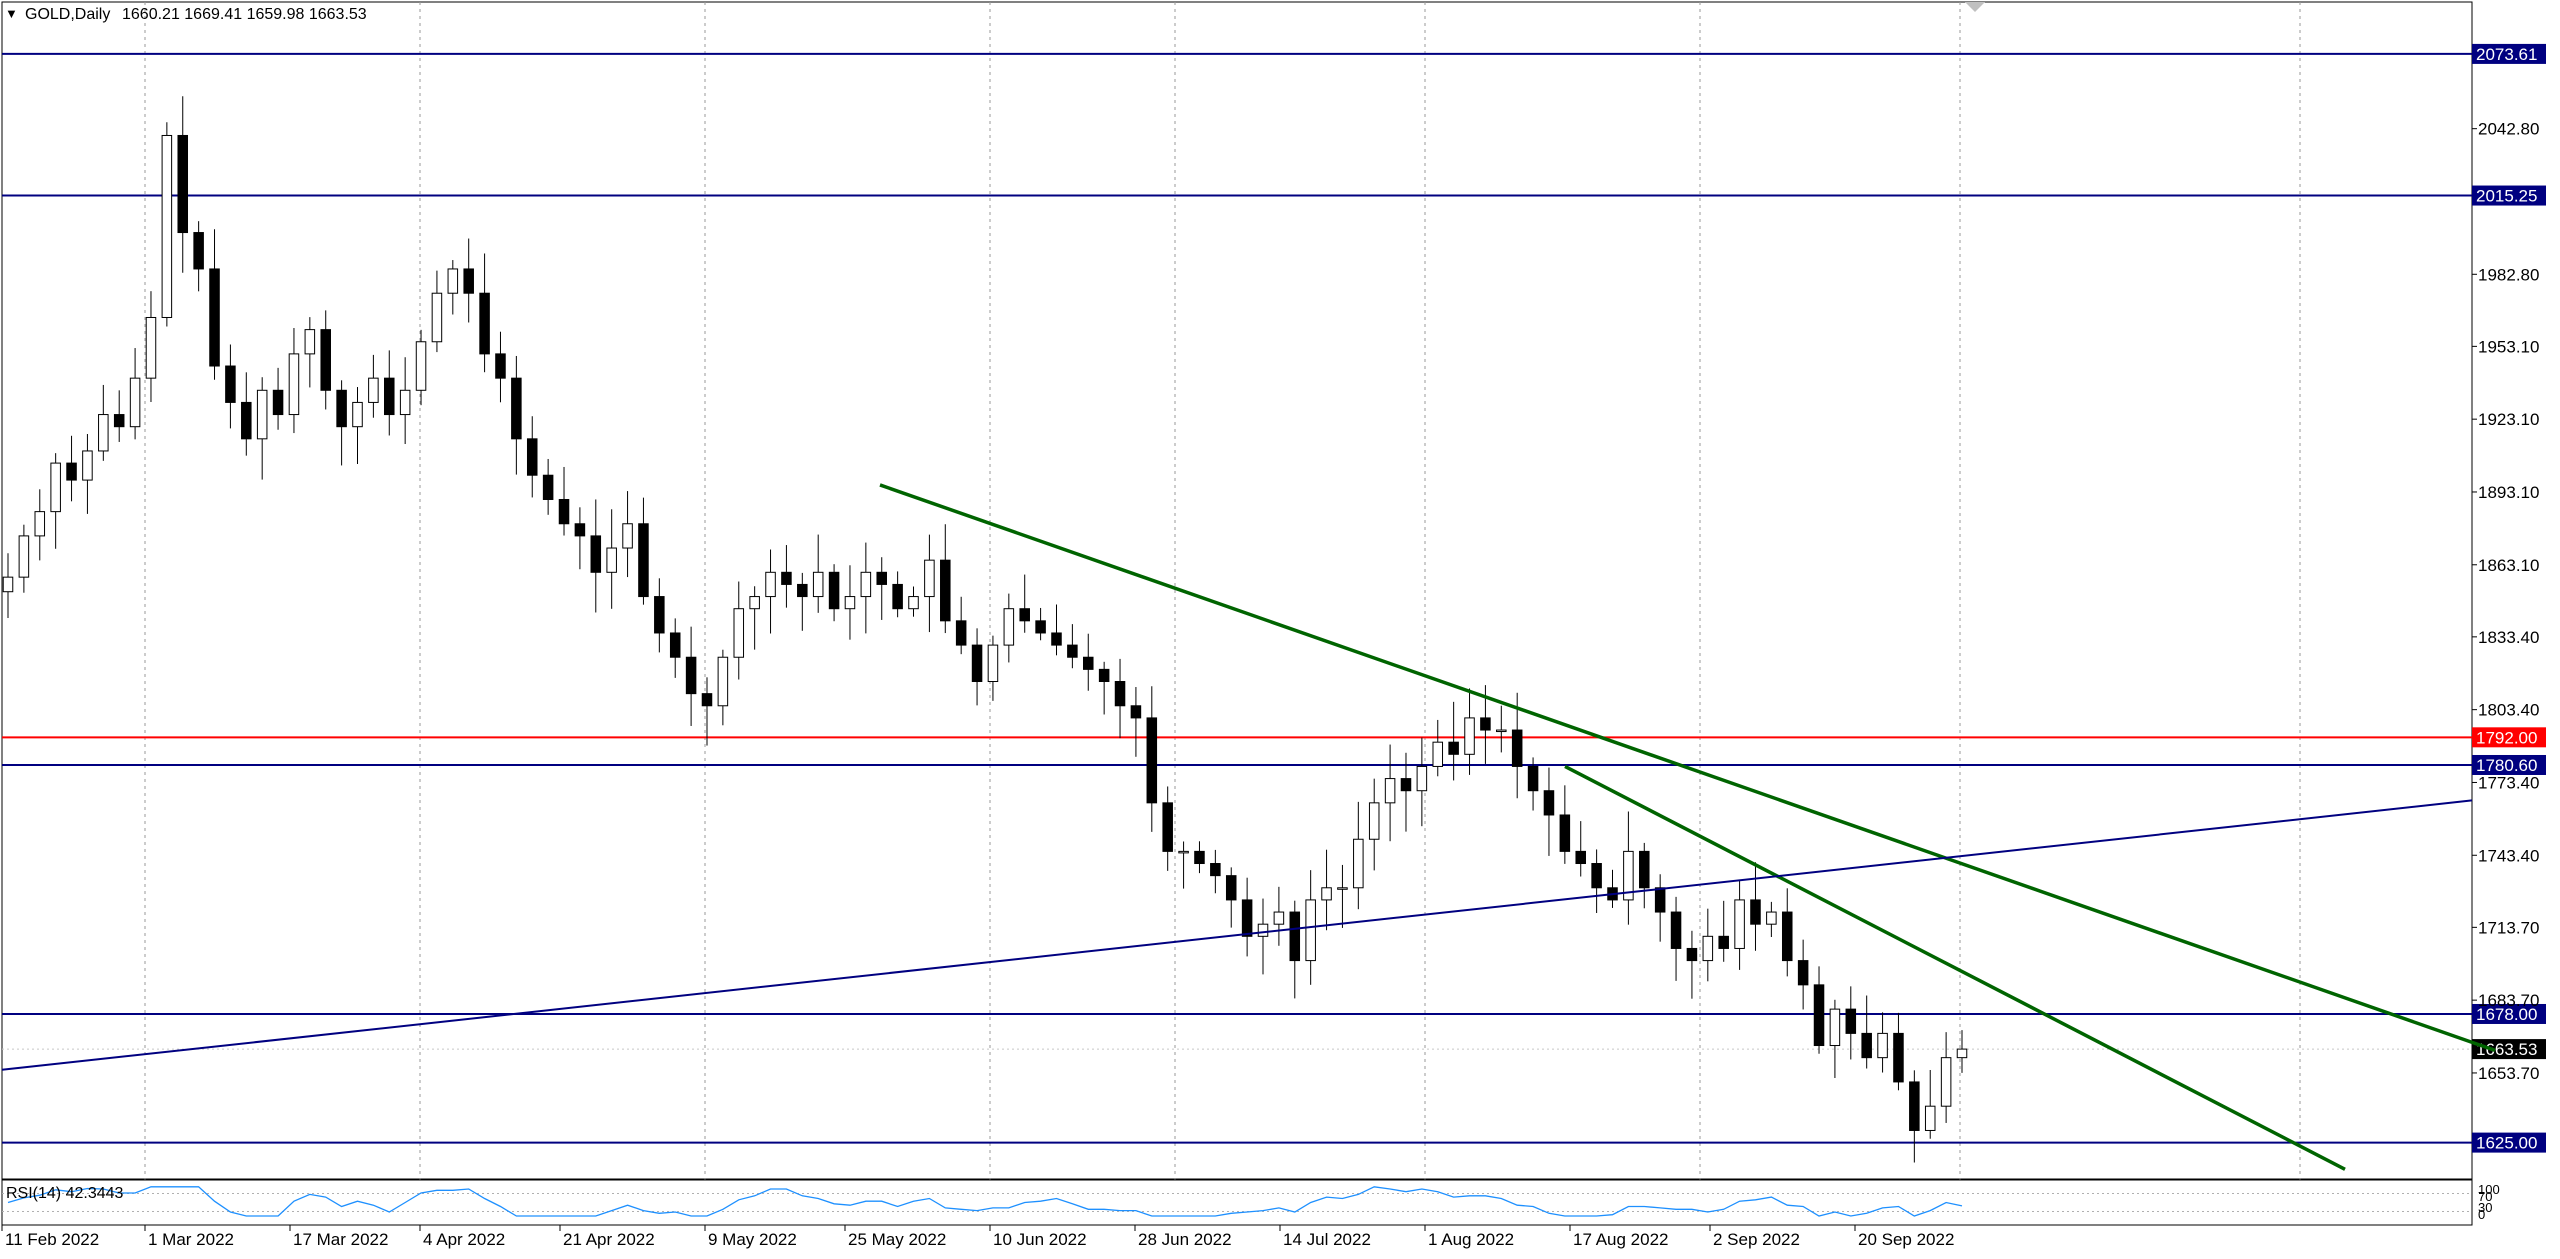  I want to click on time-axis-label: 11 Feb 2022, so click(52, 1239).